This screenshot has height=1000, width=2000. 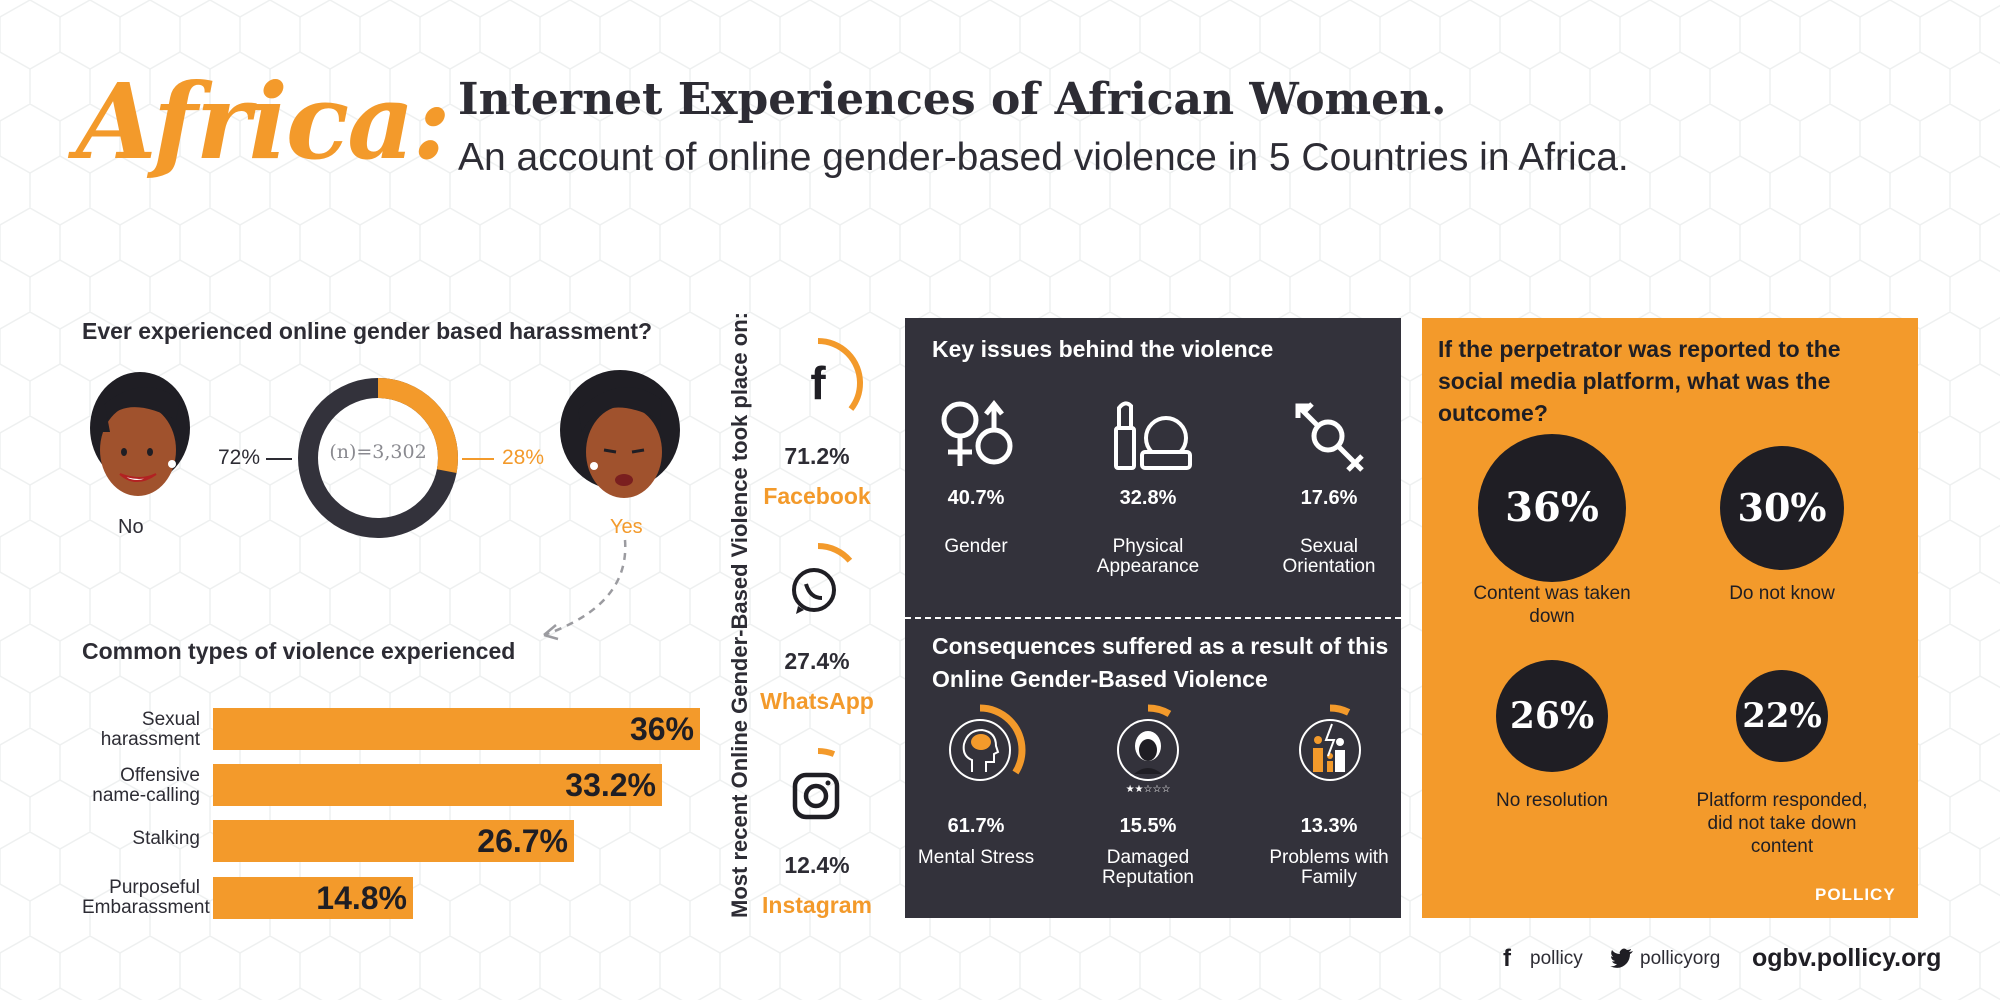 I want to click on mental-stress-arc, so click(x=980, y=750).